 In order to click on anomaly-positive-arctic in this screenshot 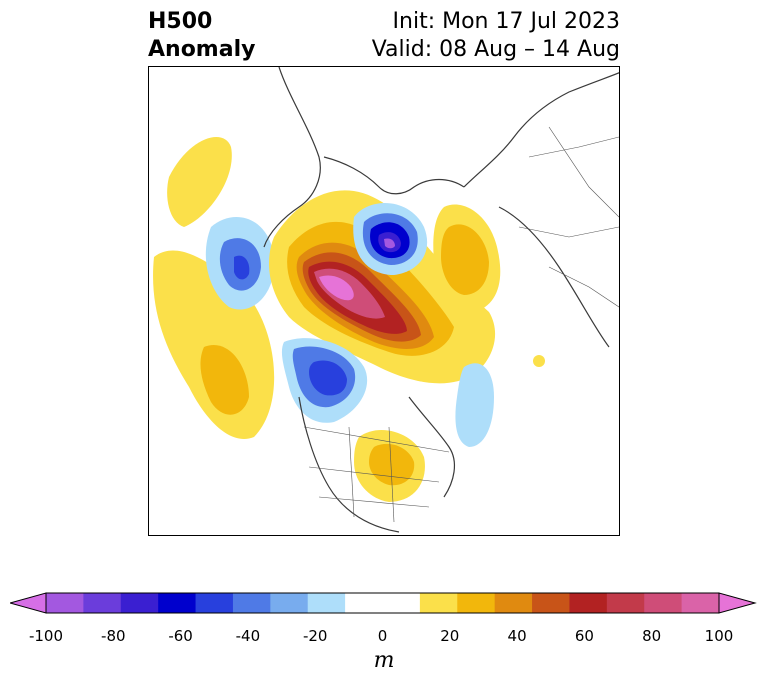, I will do `click(385, 287)`.